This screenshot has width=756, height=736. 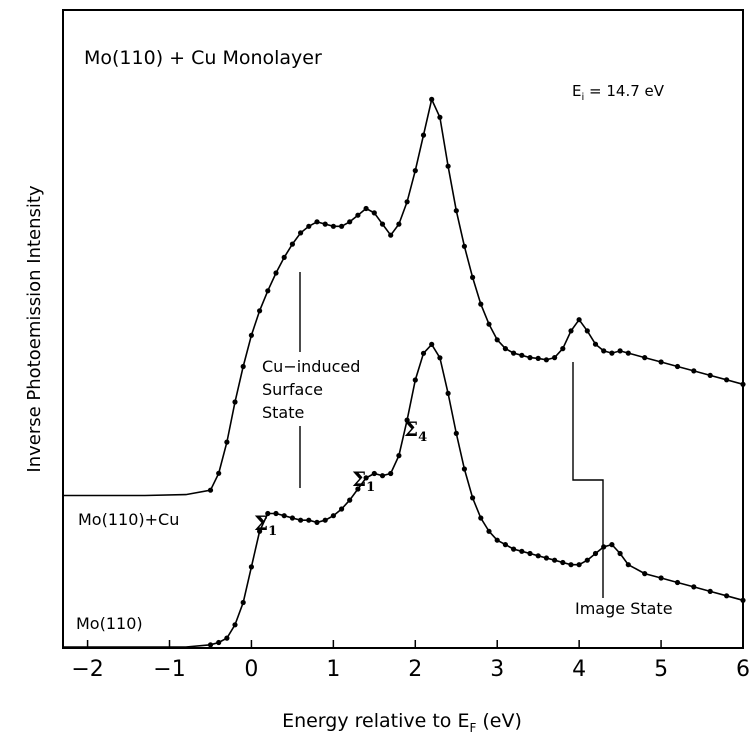 I want to click on x-axis-label: Energy relative to EF (eV), so click(x=402, y=722).